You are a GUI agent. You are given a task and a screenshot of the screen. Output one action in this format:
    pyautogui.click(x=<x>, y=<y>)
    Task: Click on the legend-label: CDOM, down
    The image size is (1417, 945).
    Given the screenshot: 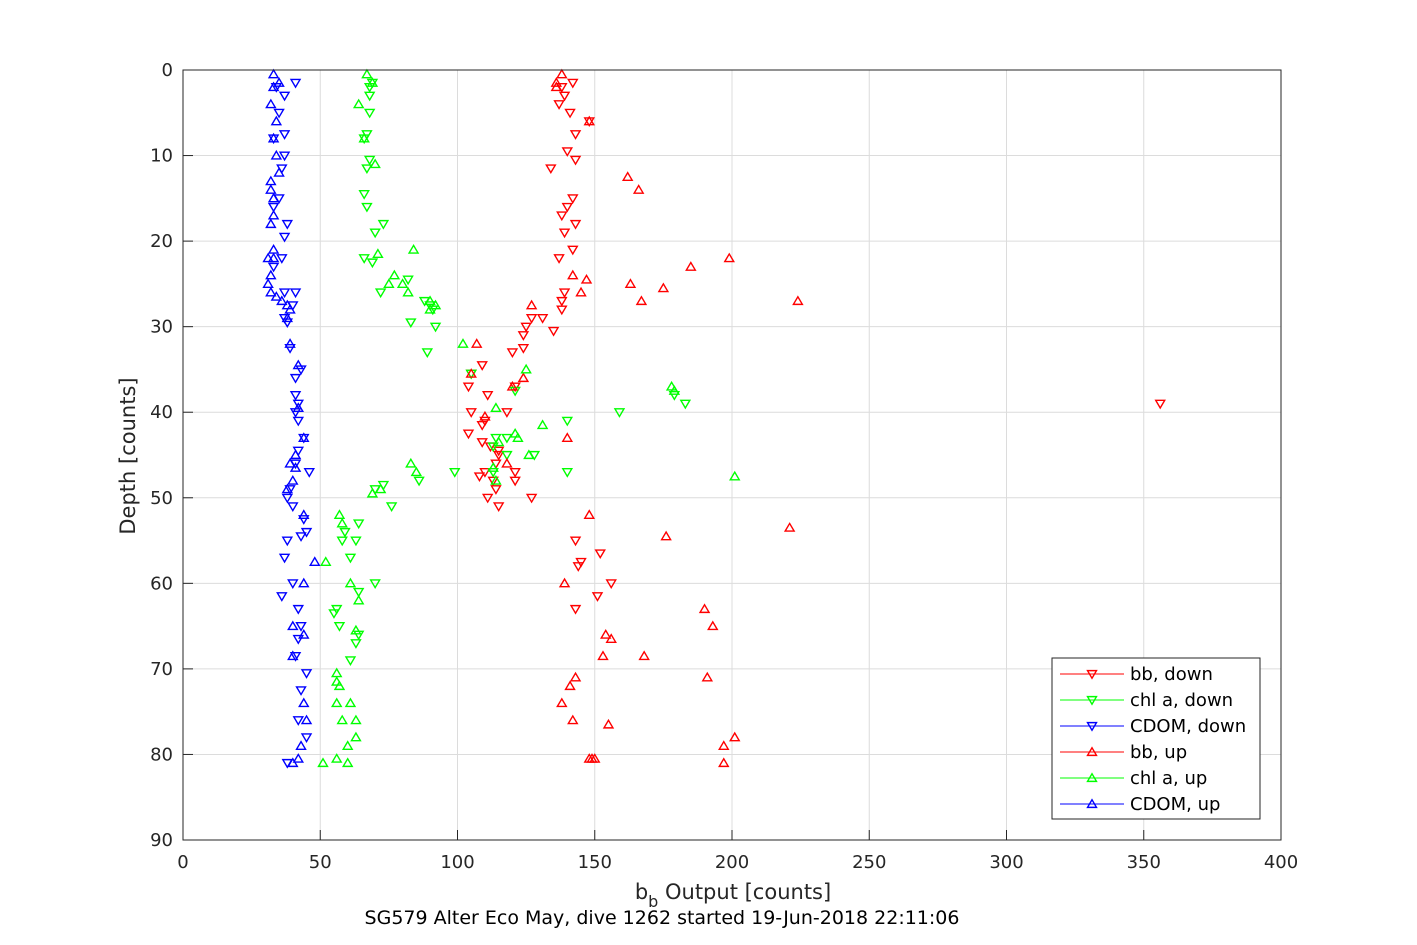 What is the action you would take?
    pyautogui.click(x=1188, y=726)
    